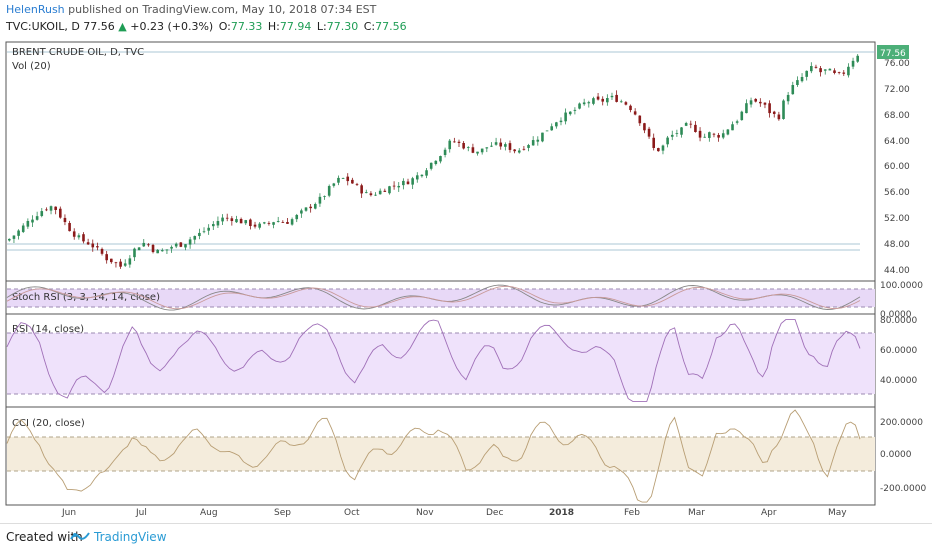 Image resolution: width=932 pixels, height=551 pixels. Describe the element at coordinates (48, 329) in the screenshot. I see `rsi-pane-title: RSI (14, close)` at that location.